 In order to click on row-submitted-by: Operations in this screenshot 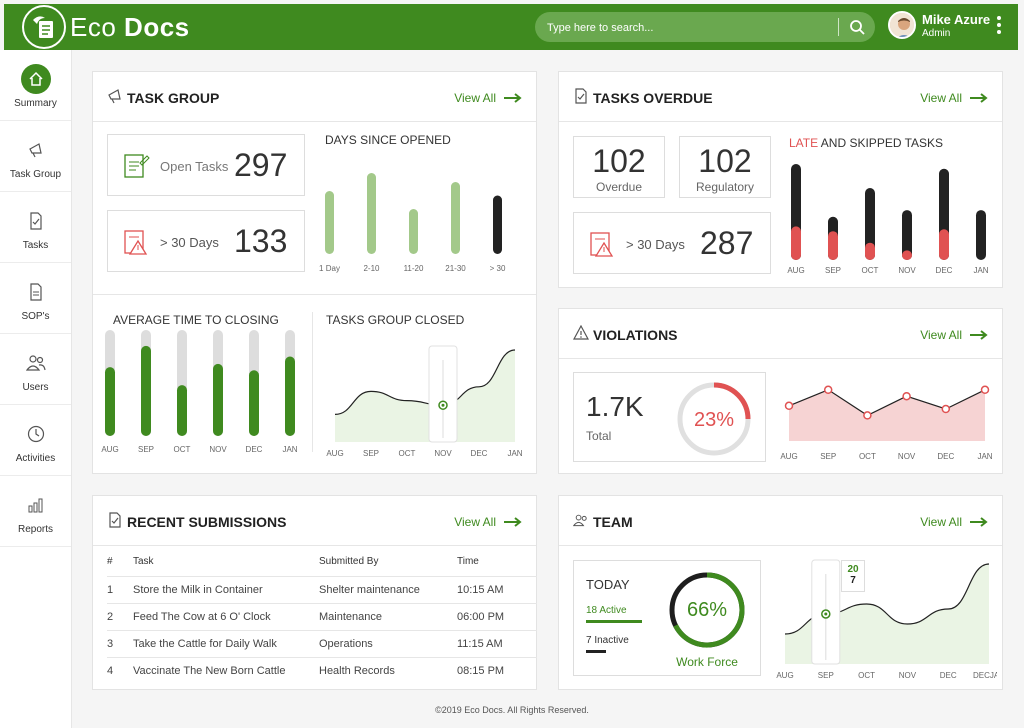, I will do `click(388, 643)`.